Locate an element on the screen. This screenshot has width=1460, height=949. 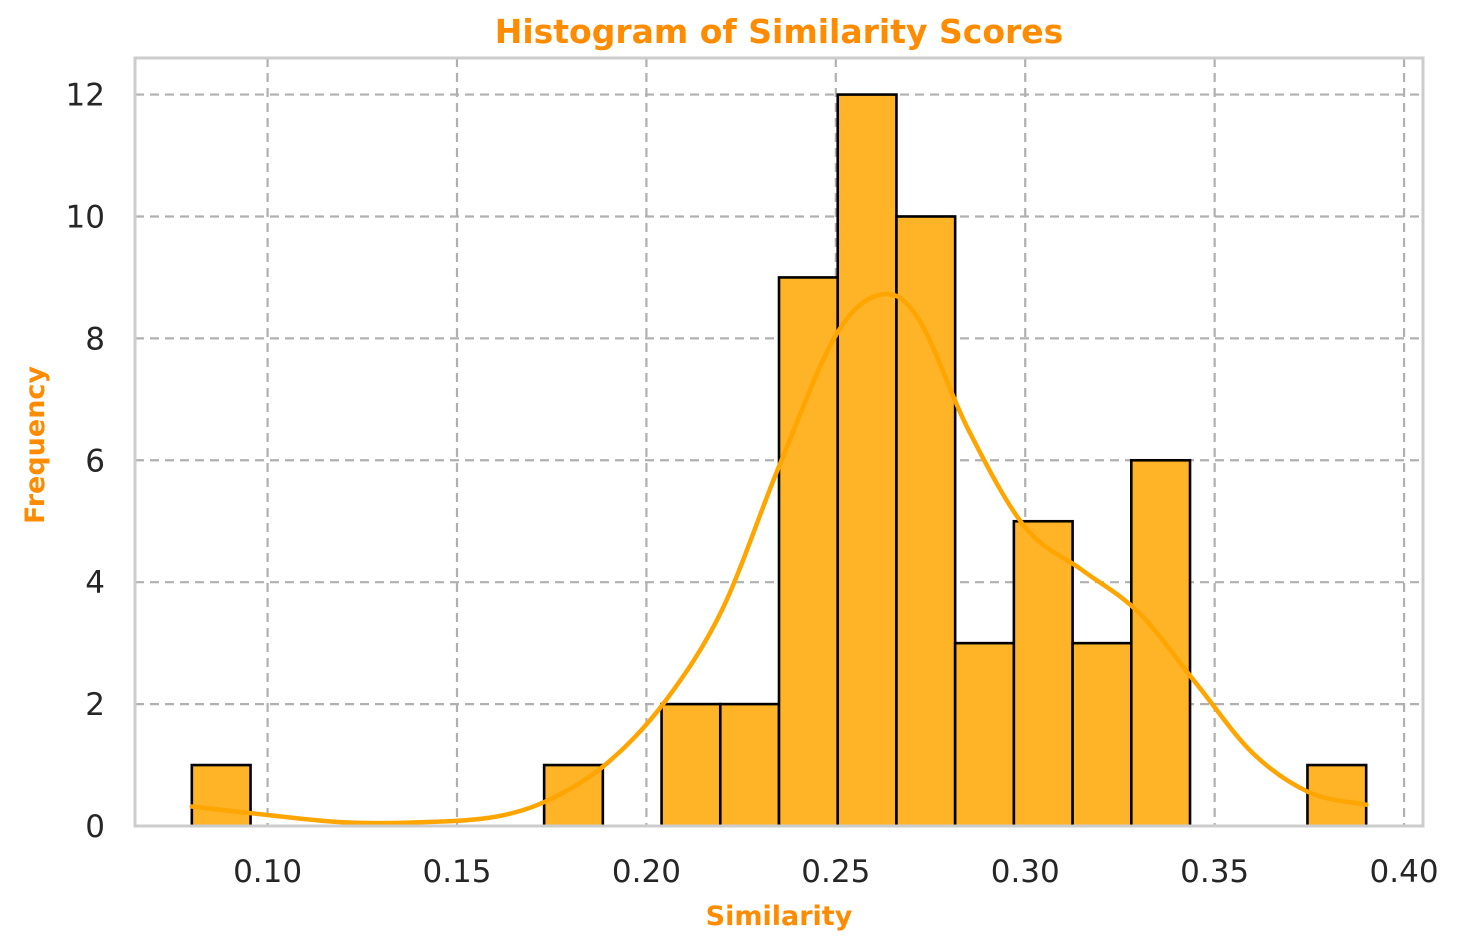
y-axis-ticks: 0 2 4 6 8 10 12 is located at coordinates (85, 461).